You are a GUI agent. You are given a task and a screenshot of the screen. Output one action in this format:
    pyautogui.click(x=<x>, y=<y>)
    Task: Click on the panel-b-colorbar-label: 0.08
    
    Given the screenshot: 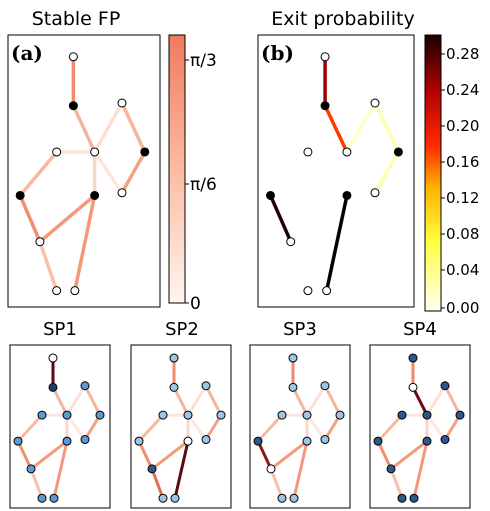 What is the action you would take?
    pyautogui.click(x=462, y=234)
    